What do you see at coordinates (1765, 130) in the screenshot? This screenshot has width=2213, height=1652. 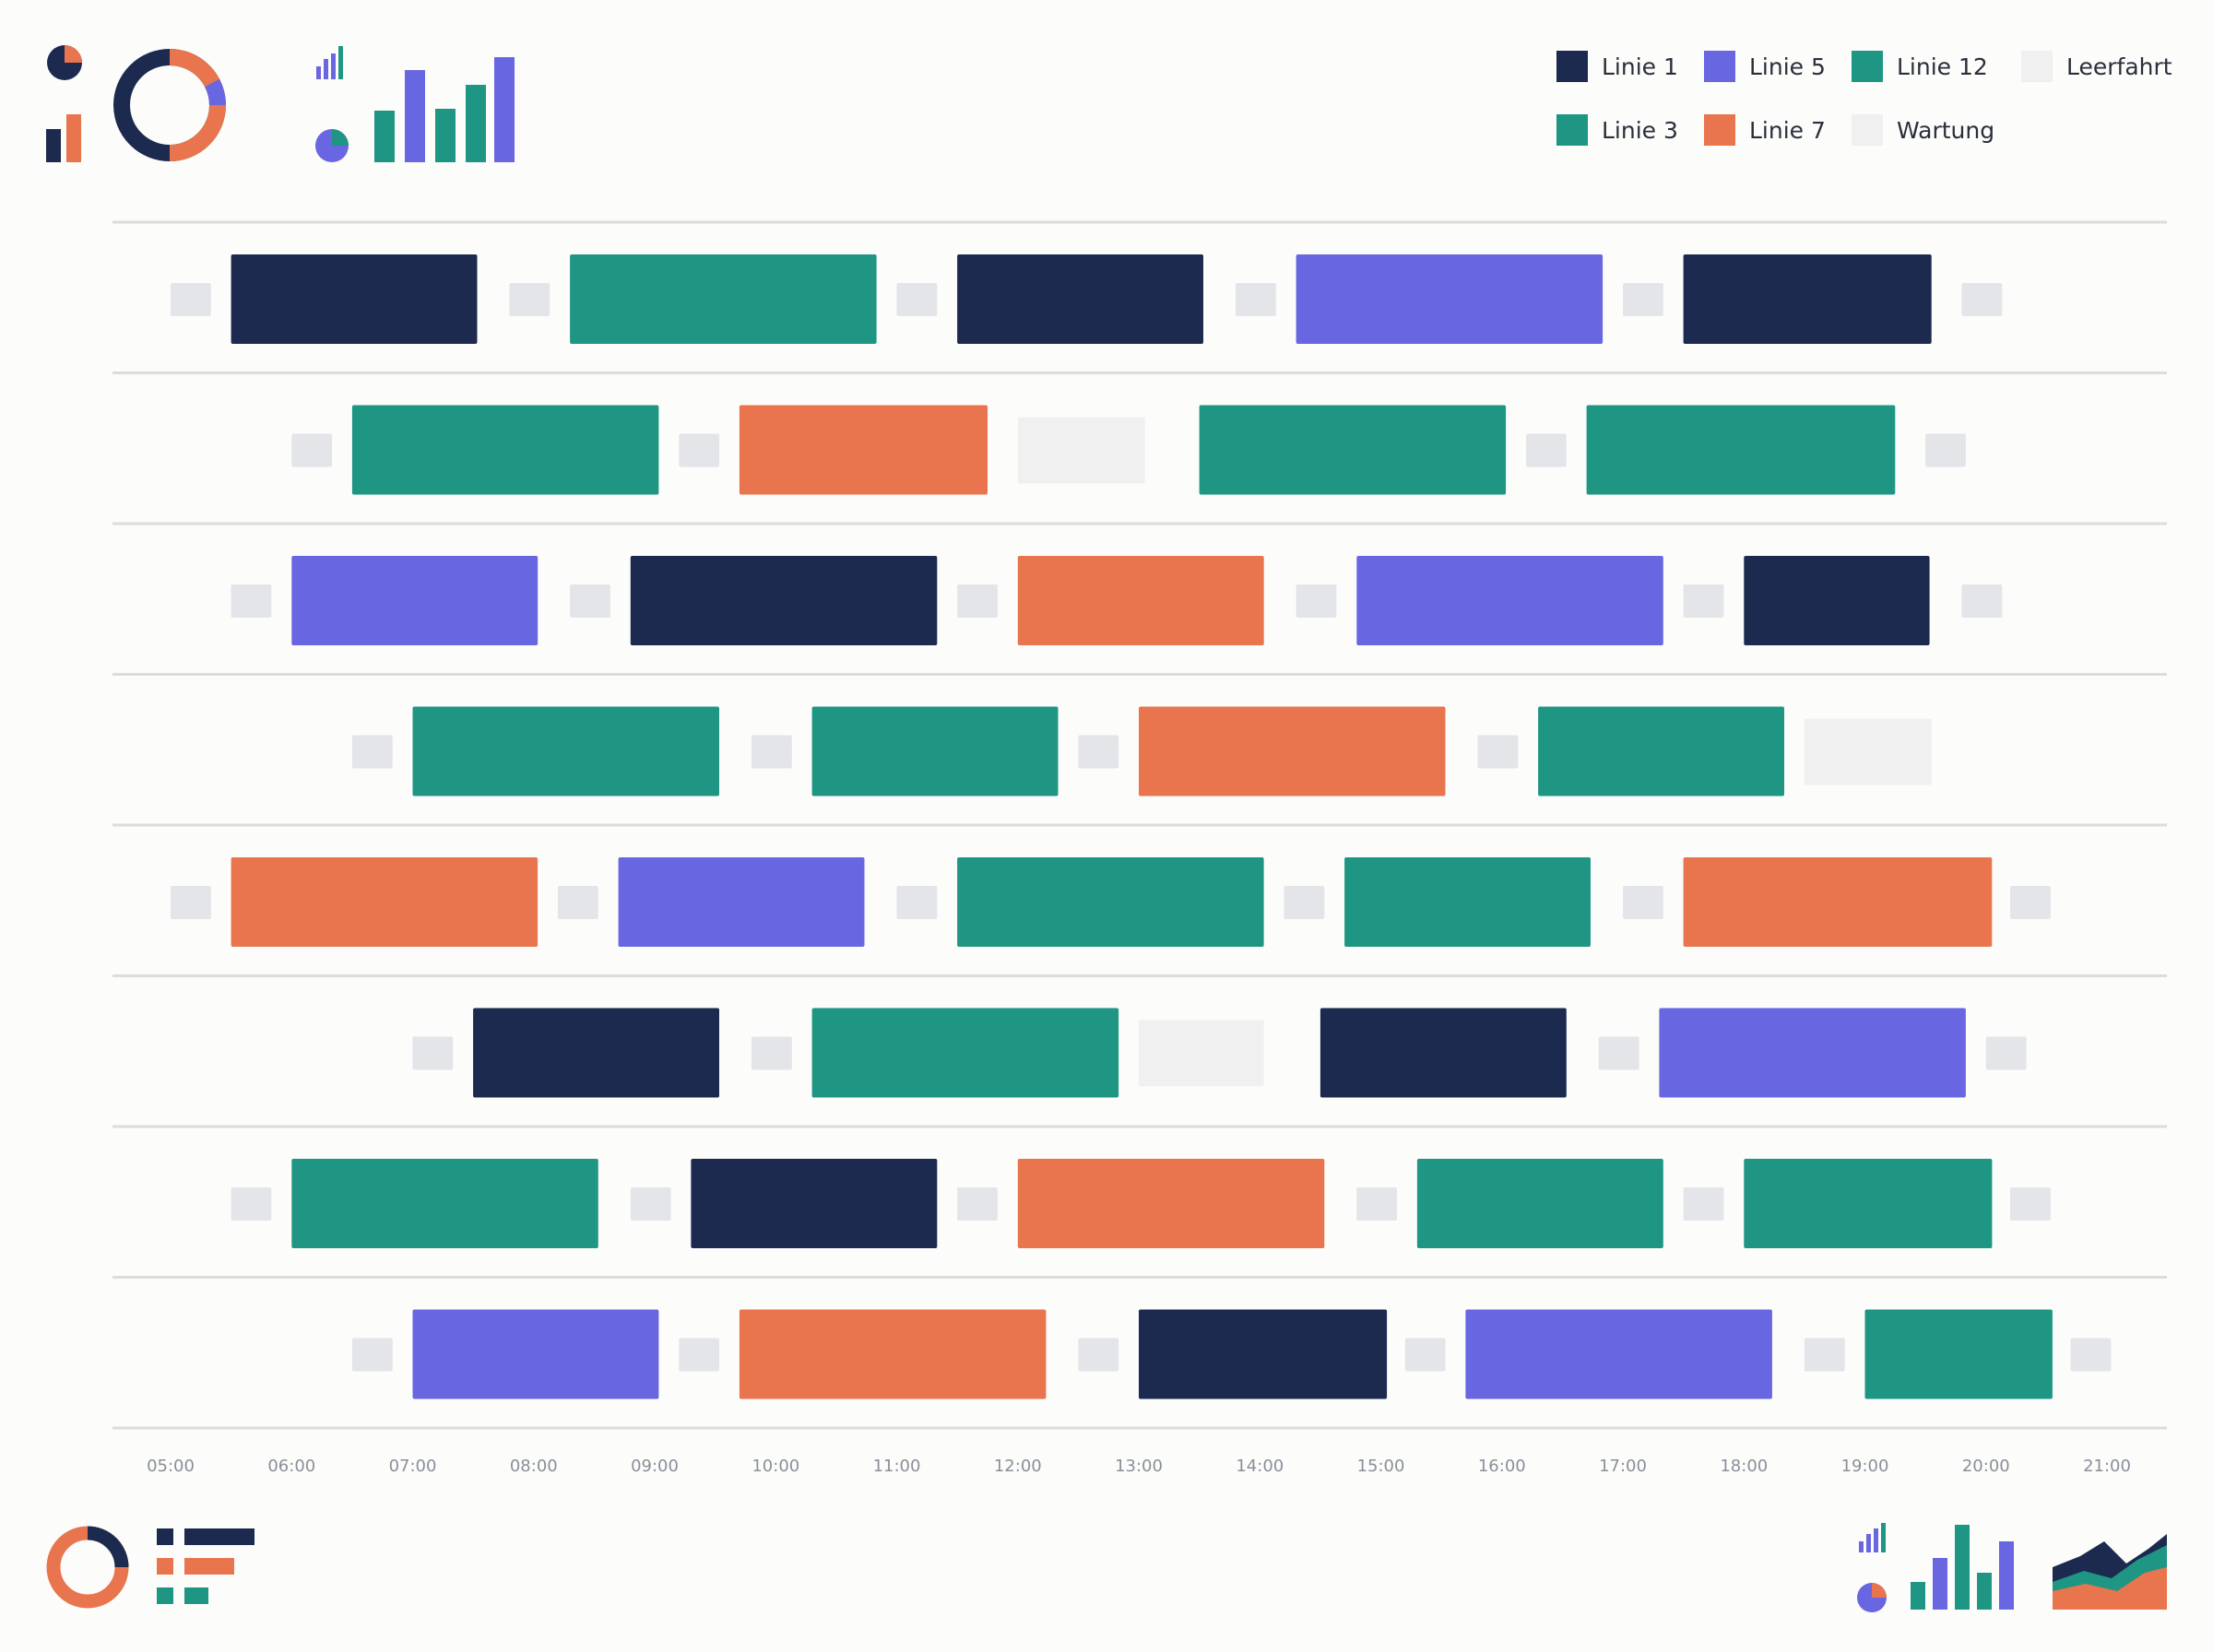 I see `legend-item-linie-7: Linie 7` at bounding box center [1765, 130].